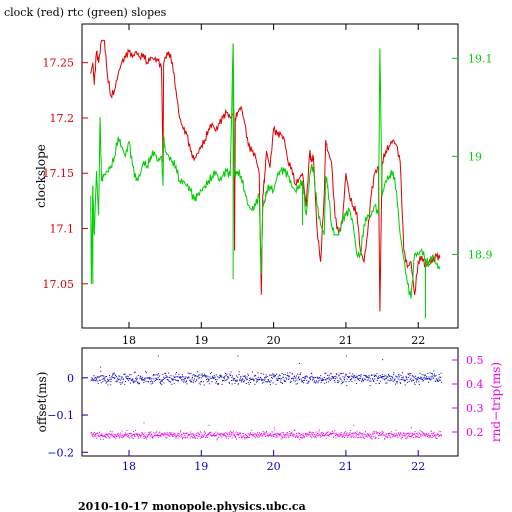 The width and height of the screenshot is (512, 512). Describe the element at coordinates (70, 378) in the screenshot. I see `offset-y-tick-label: 0` at that location.